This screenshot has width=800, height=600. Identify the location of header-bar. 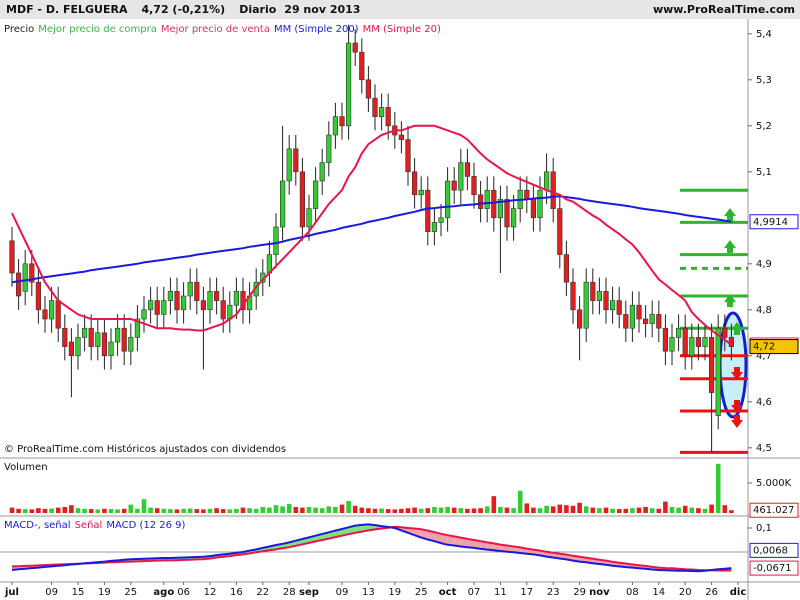
(400, 9).